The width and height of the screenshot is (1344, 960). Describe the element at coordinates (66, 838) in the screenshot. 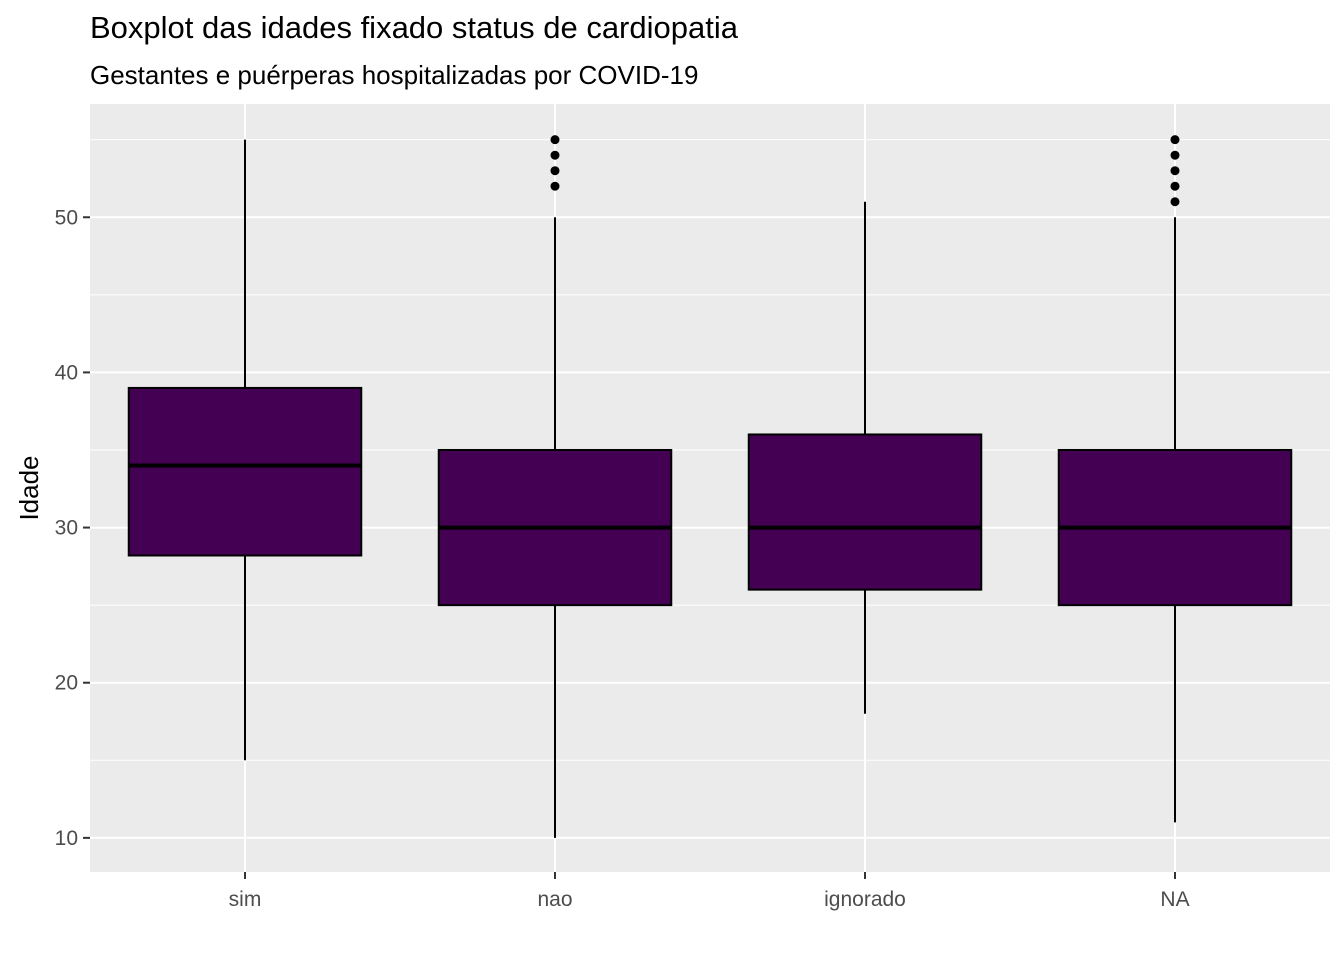

I see `y-tick-label: 10` at that location.